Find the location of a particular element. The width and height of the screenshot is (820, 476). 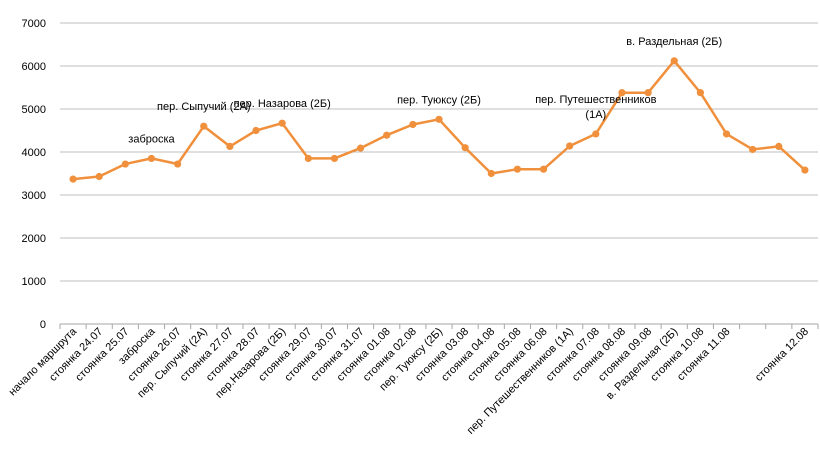

annotation-label: заброска is located at coordinates (151, 139).